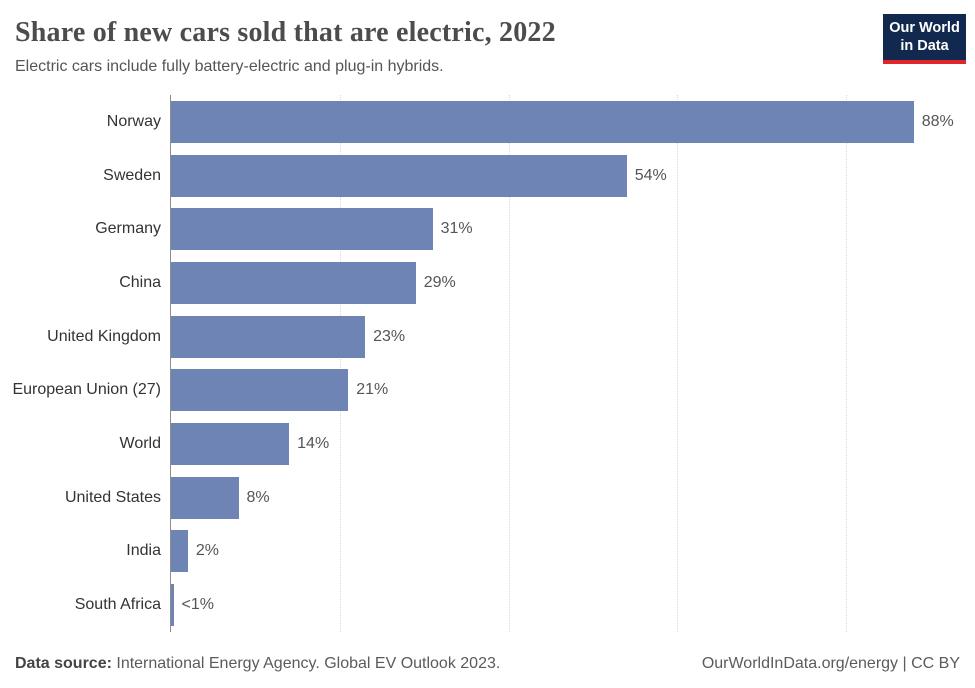 This screenshot has height=688, width=975. What do you see at coordinates (389, 336) in the screenshot?
I see `value-label: 23%` at bounding box center [389, 336].